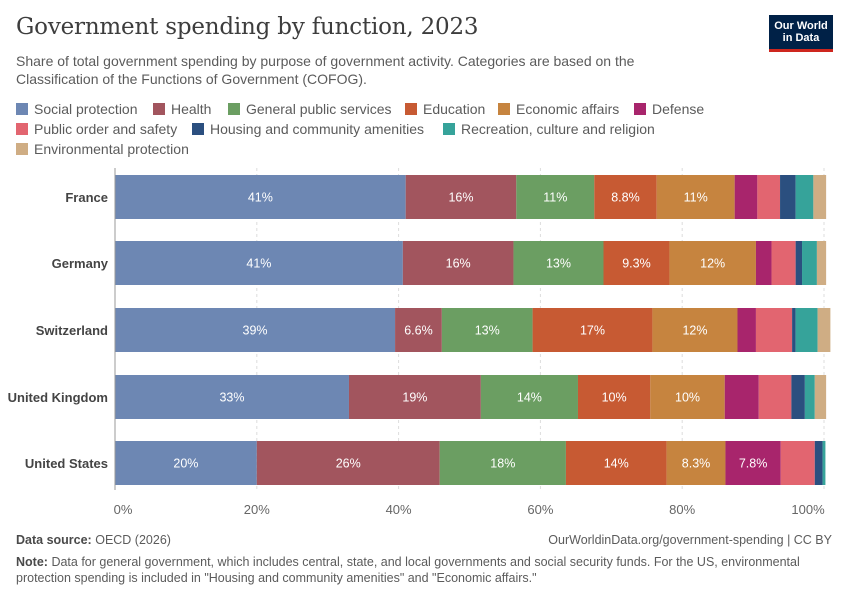  What do you see at coordinates (232, 397) in the screenshot?
I see `bar-segment-united-kingdom-social-protection` at bounding box center [232, 397].